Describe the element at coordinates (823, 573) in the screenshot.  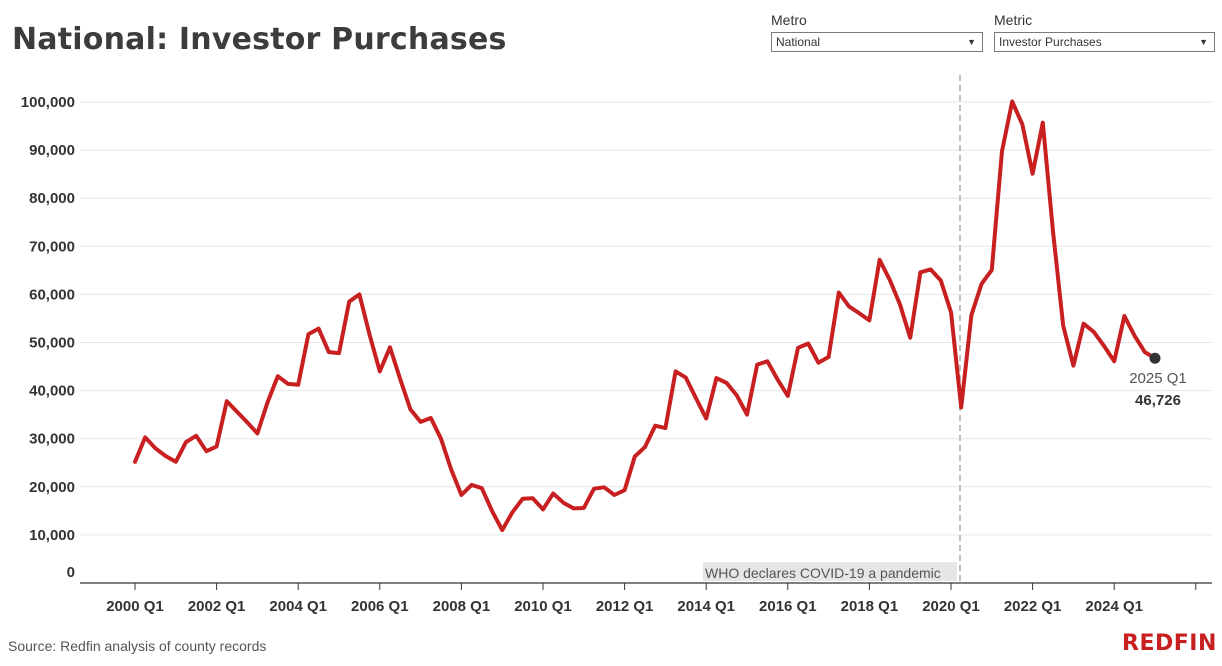
I see `annotation-label: WHO declares COVID-19 a pandemic` at that location.